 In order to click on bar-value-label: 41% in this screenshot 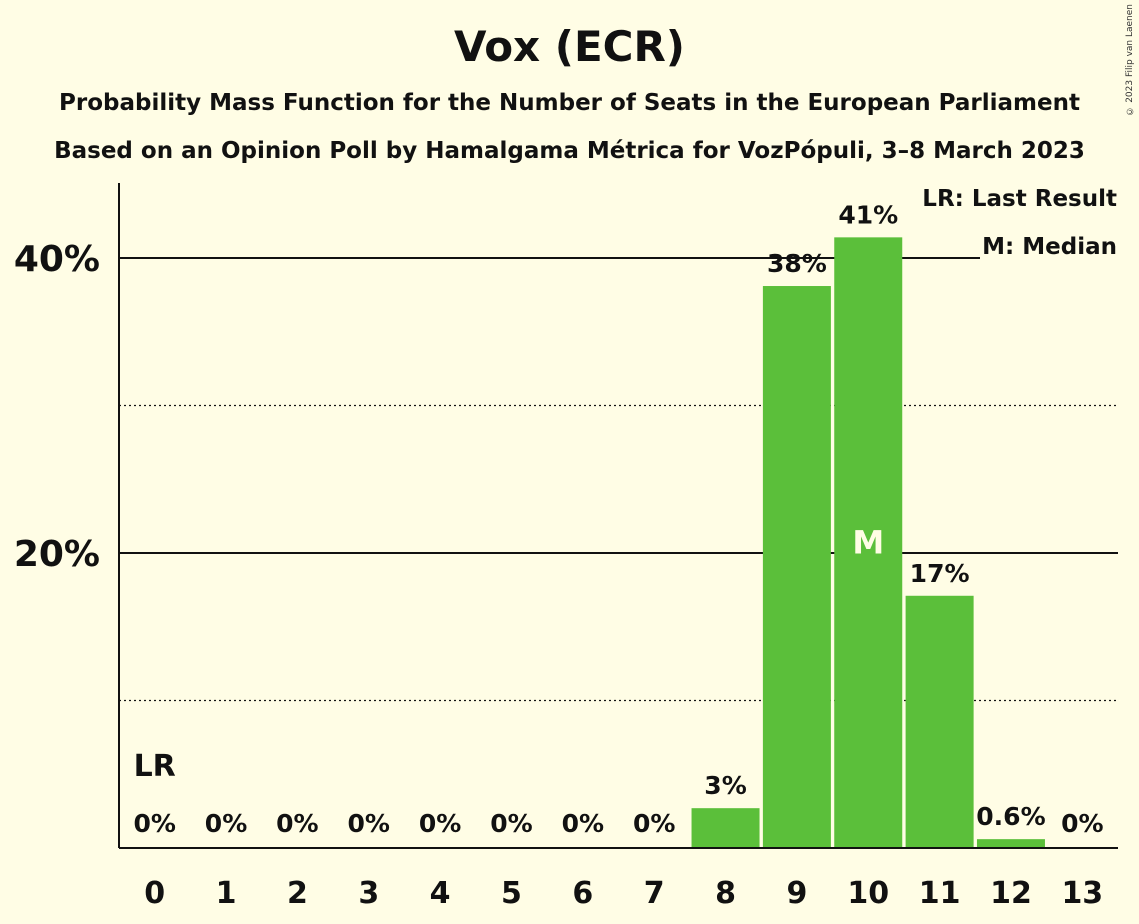, I will do `click(868, 214)`.